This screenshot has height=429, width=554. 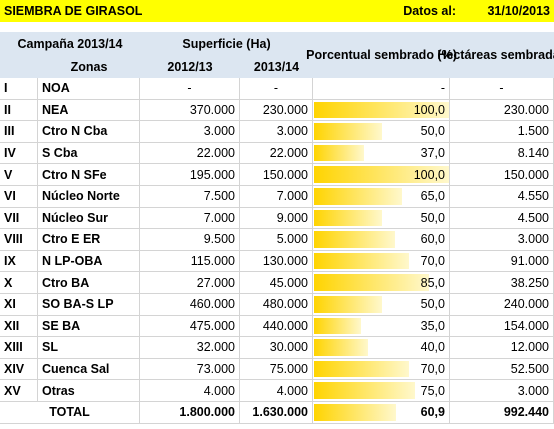 I want to click on value-cell: 8.140, so click(x=502, y=153).